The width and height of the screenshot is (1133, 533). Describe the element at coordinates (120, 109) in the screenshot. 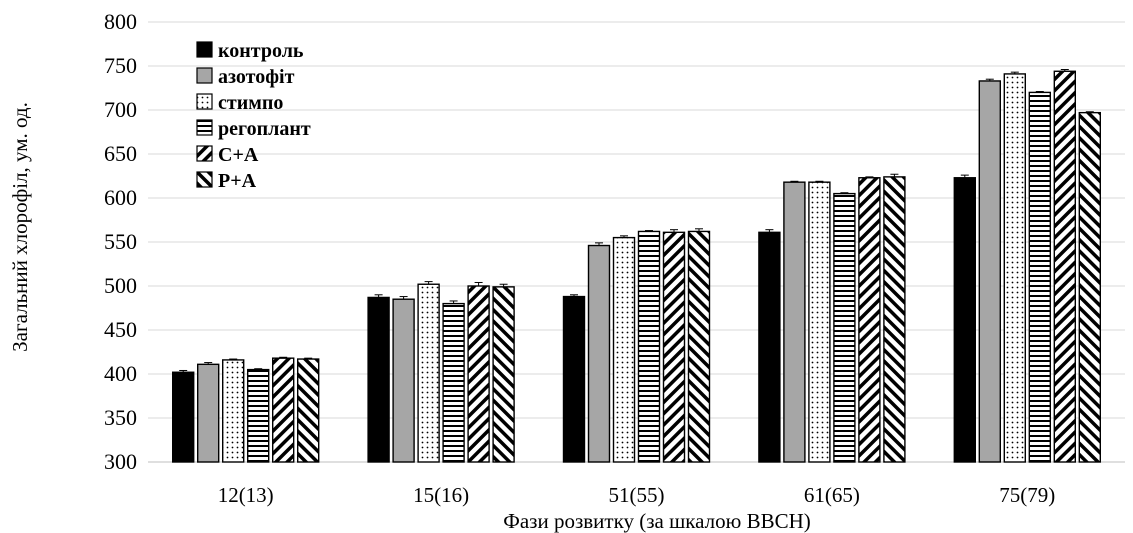

I see `y-tick-label: 700` at that location.